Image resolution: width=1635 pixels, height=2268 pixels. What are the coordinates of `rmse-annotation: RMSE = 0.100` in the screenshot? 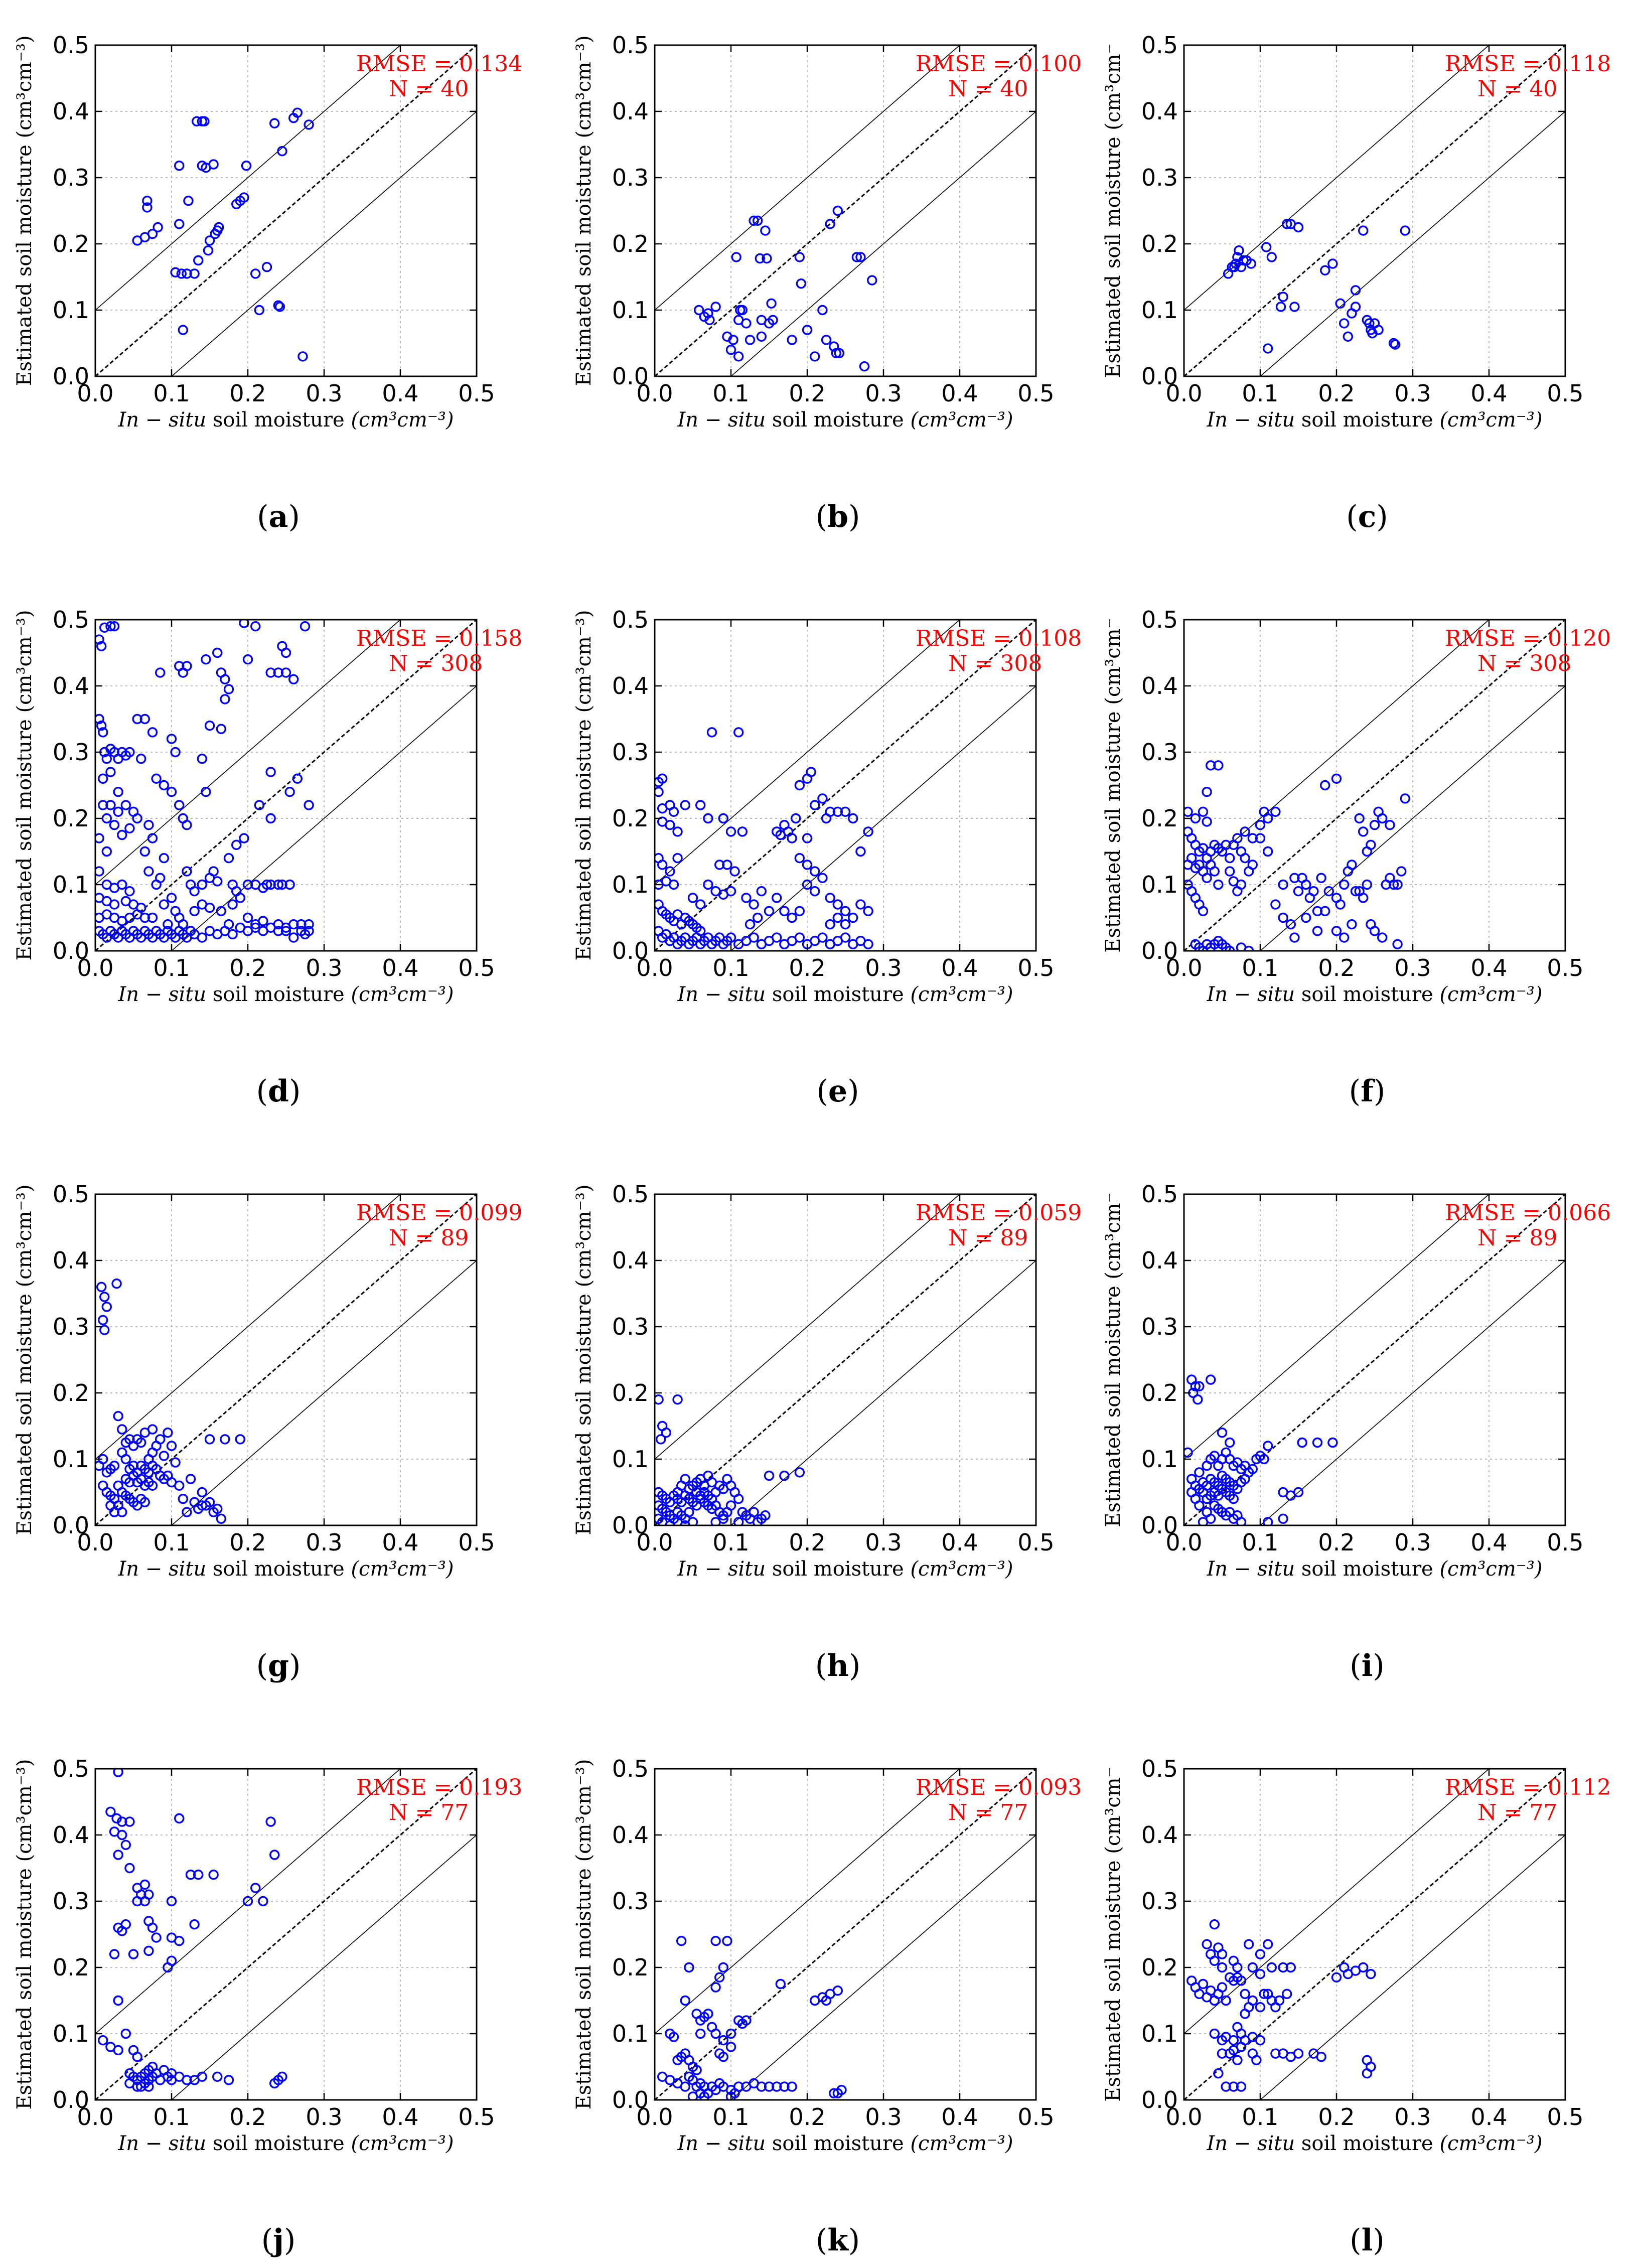 It's located at (999, 64).